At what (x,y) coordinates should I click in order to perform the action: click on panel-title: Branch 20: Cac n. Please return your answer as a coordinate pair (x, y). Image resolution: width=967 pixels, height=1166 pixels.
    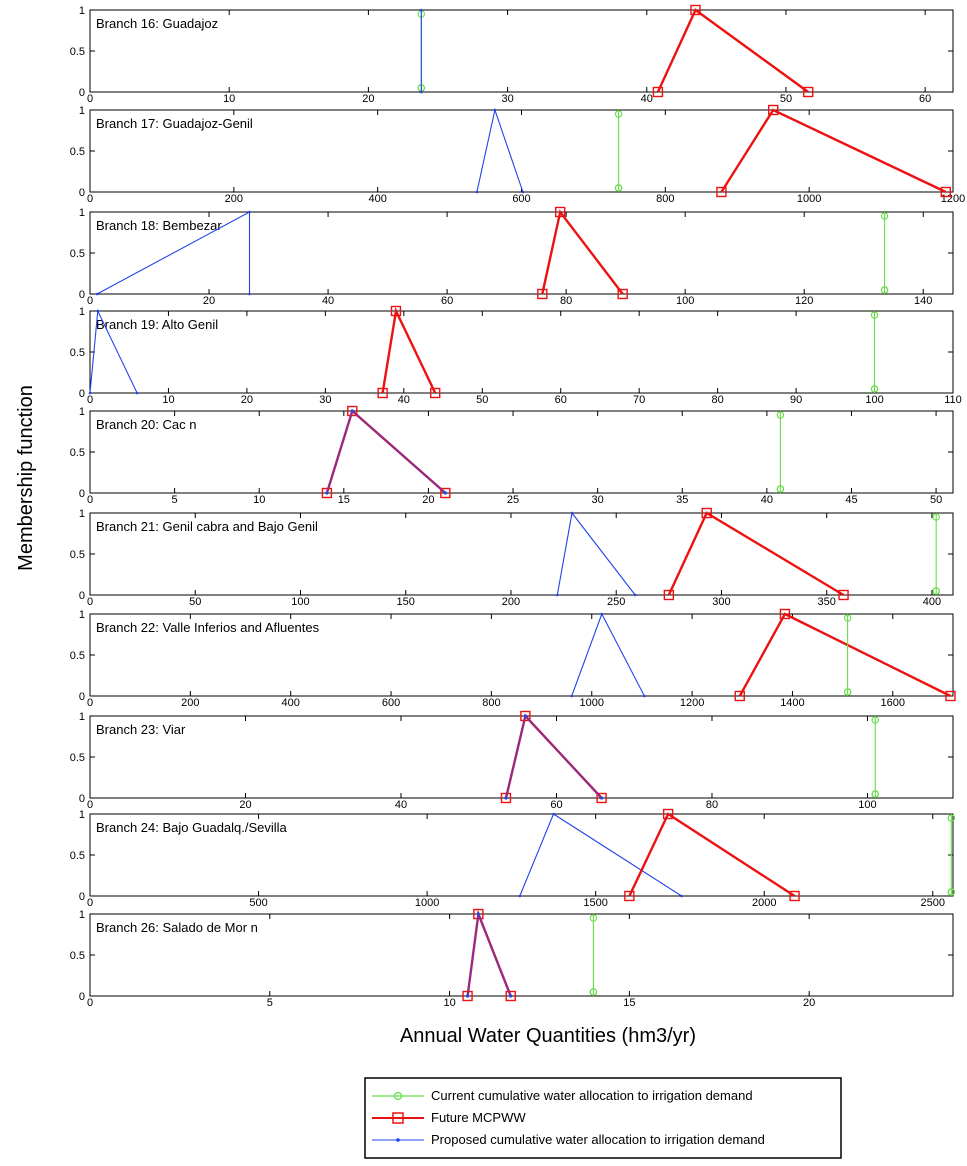
    Looking at the image, I should click on (146, 424).